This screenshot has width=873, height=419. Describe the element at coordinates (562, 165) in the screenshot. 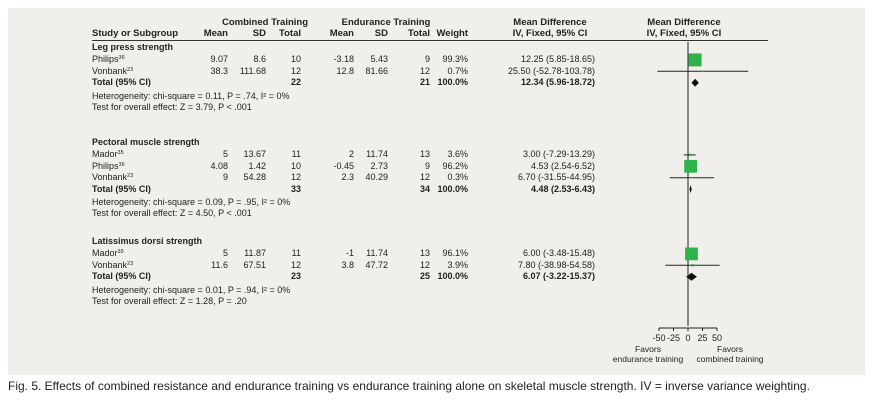

I see `cell-mean-difference: 4.53 (2.54-6.52)` at that location.